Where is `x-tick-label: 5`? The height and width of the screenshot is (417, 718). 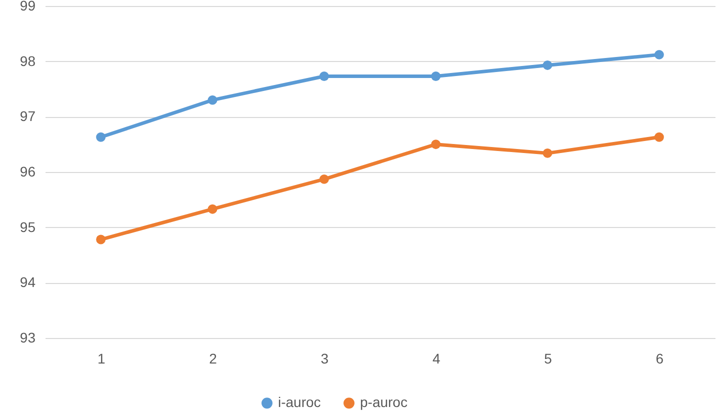 x-tick-label: 5 is located at coordinates (548, 358).